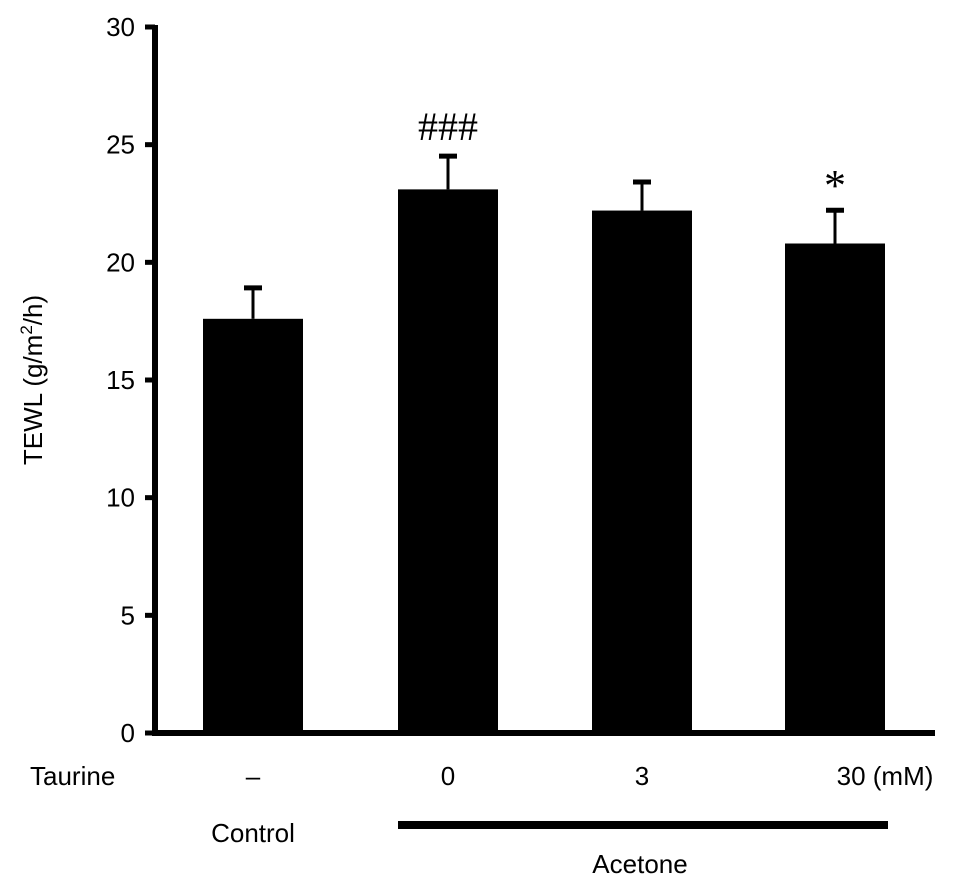 The image size is (969, 889). Describe the element at coordinates (253, 833) in the screenshot. I see `control-label: Control` at that location.